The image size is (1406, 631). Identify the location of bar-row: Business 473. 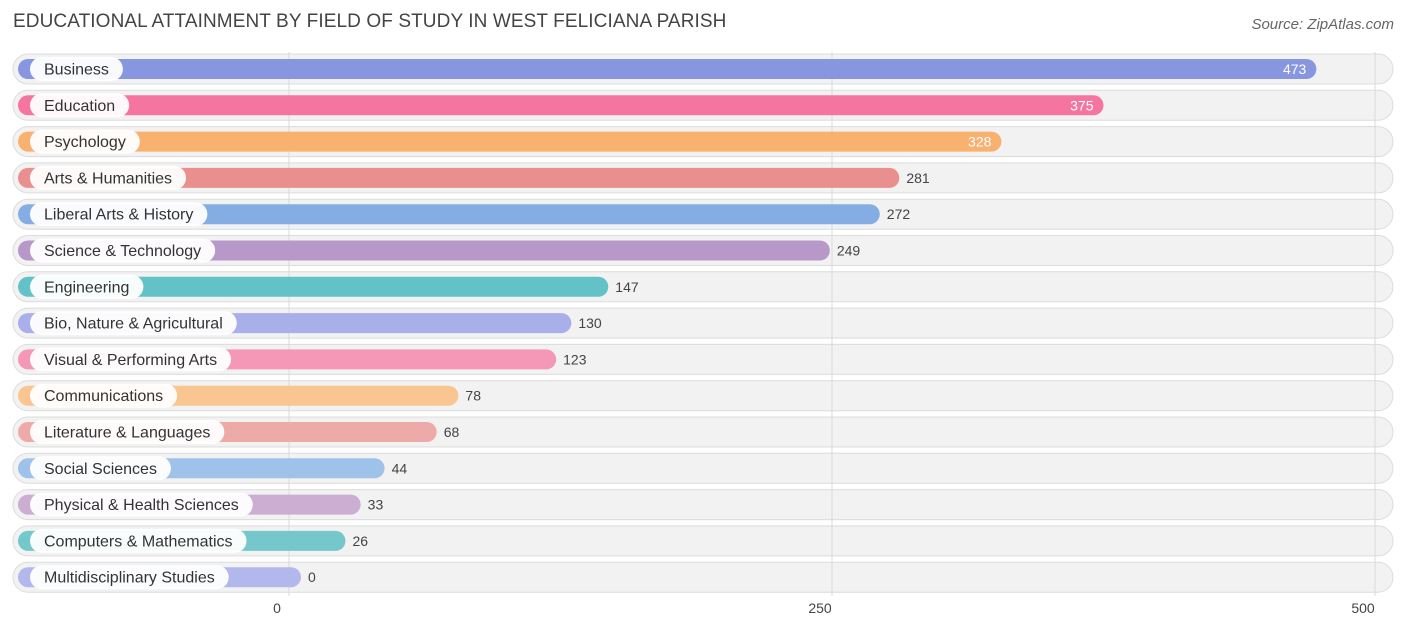
(667, 69).